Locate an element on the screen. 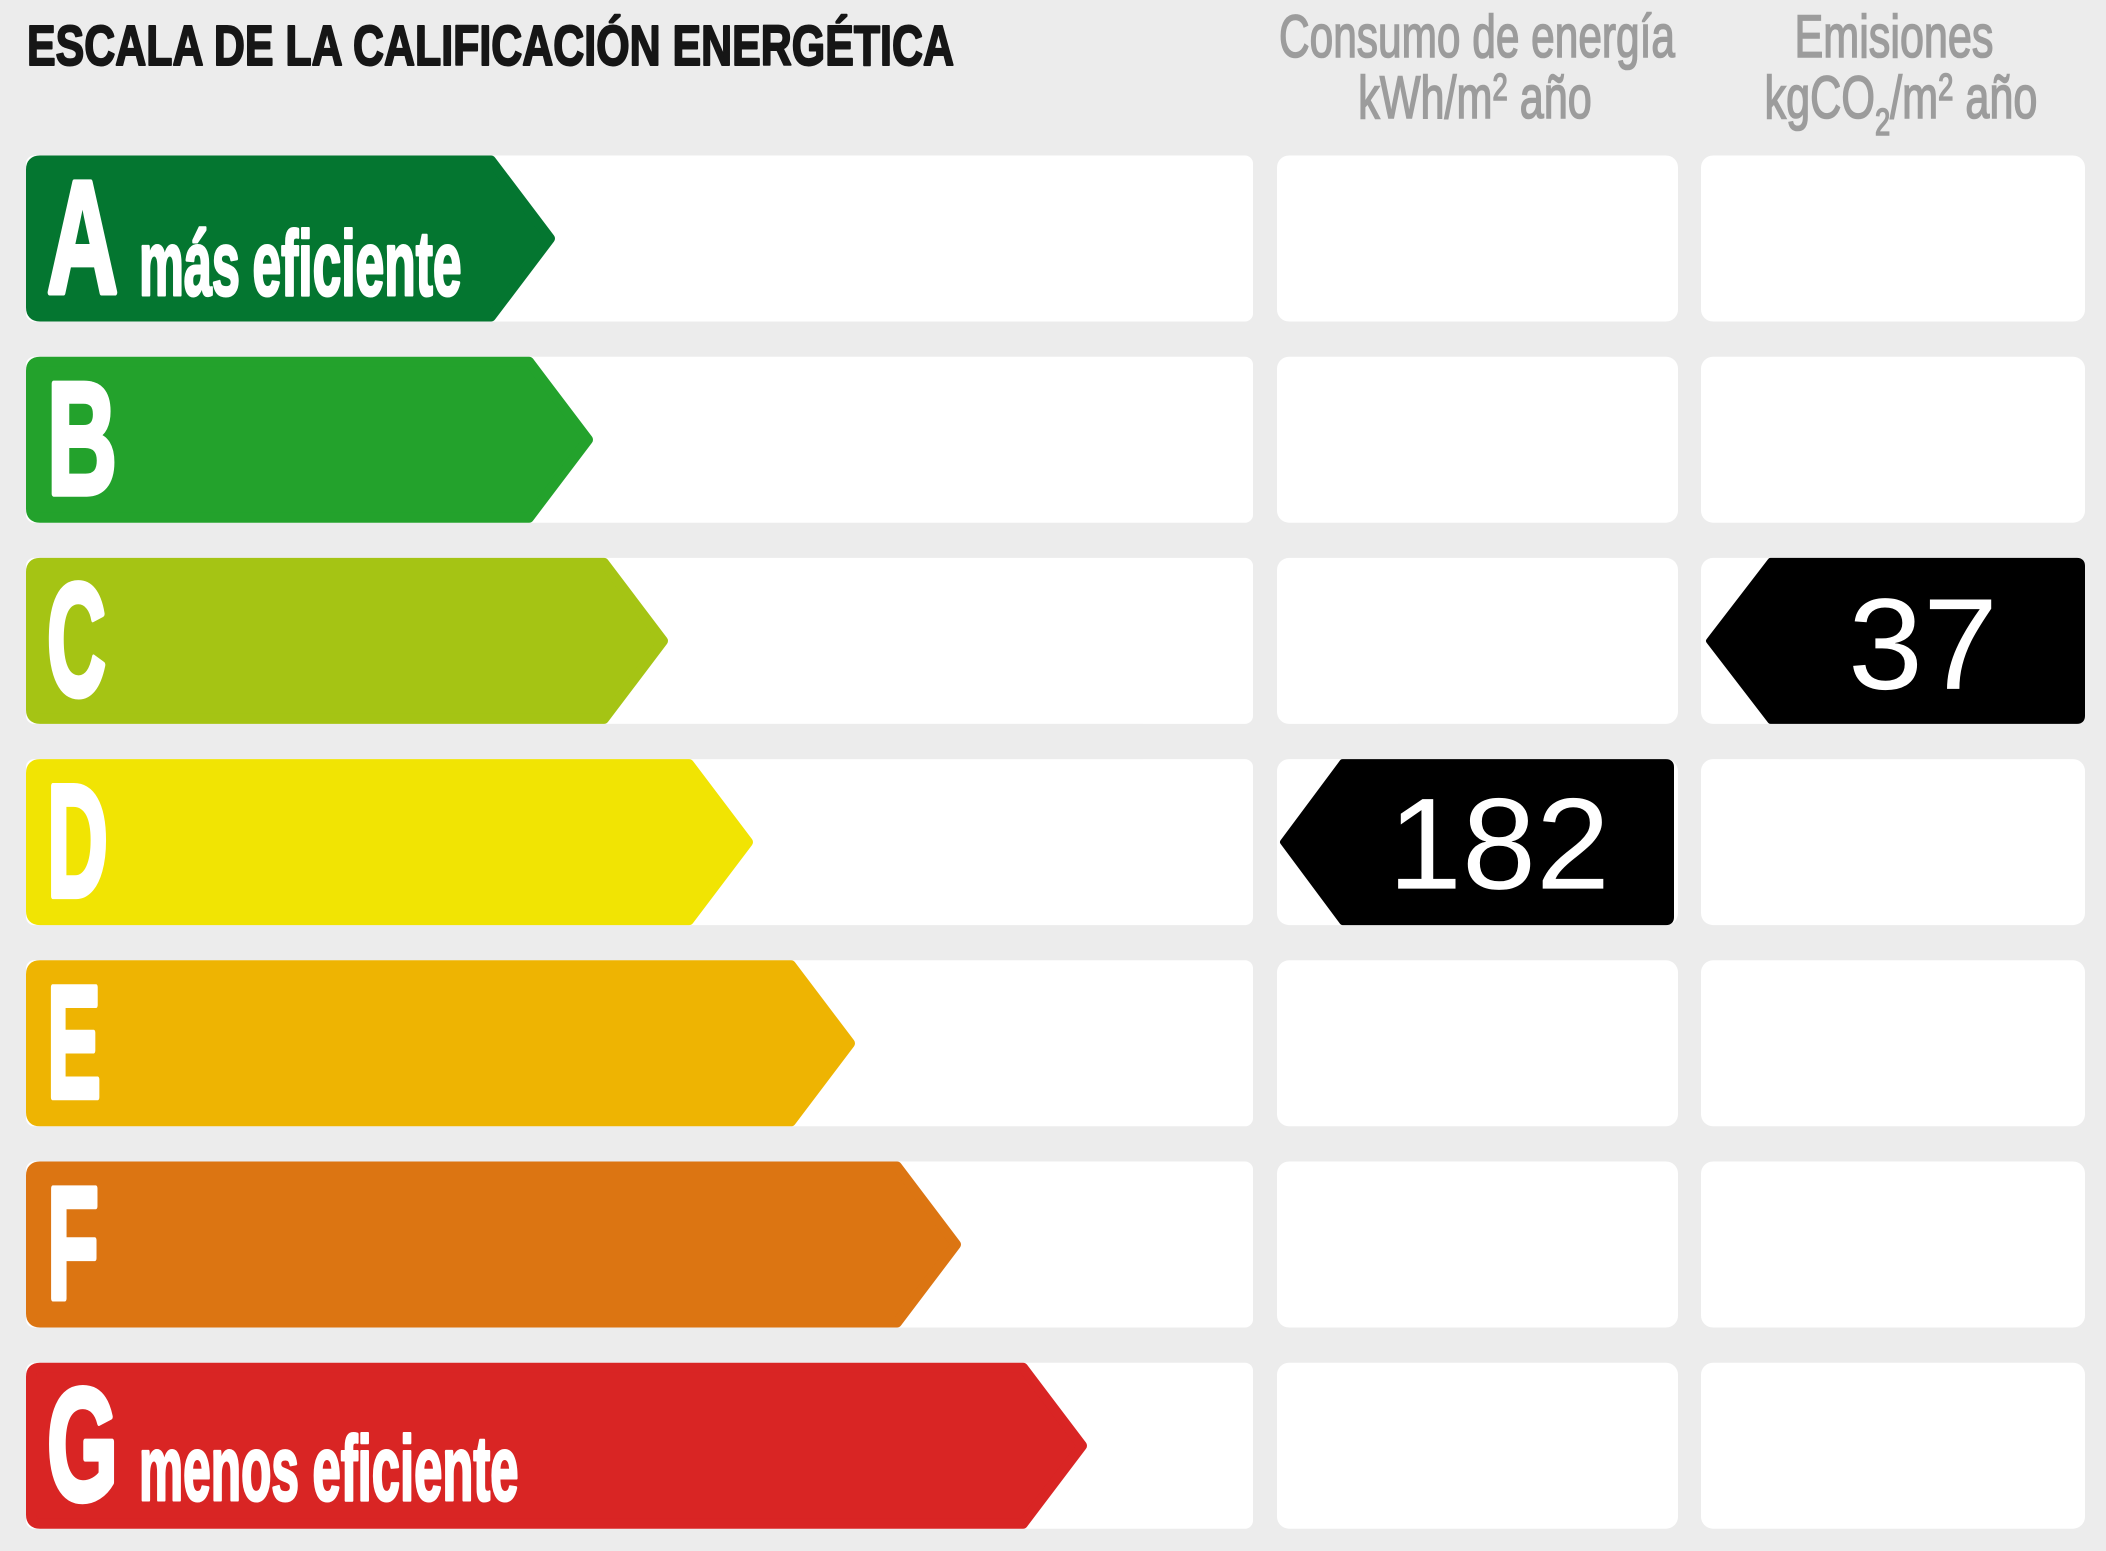  svg-text: C is located at coordinates (76, 639).